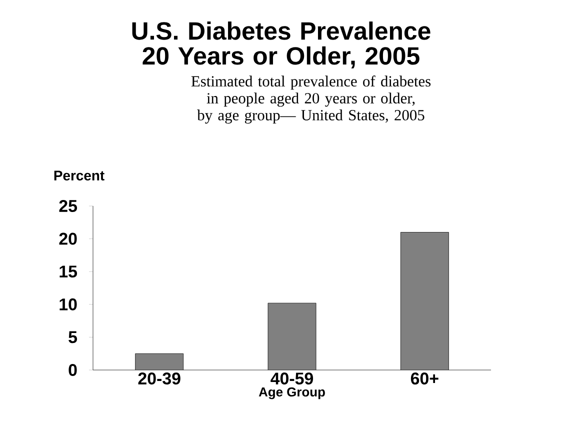 The width and height of the screenshot is (563, 426). I want to click on chart-subtitle: Estimated total prevalence of diabetes in people aged 20 years or older, by age group— United States, 2005, so click(311, 100).